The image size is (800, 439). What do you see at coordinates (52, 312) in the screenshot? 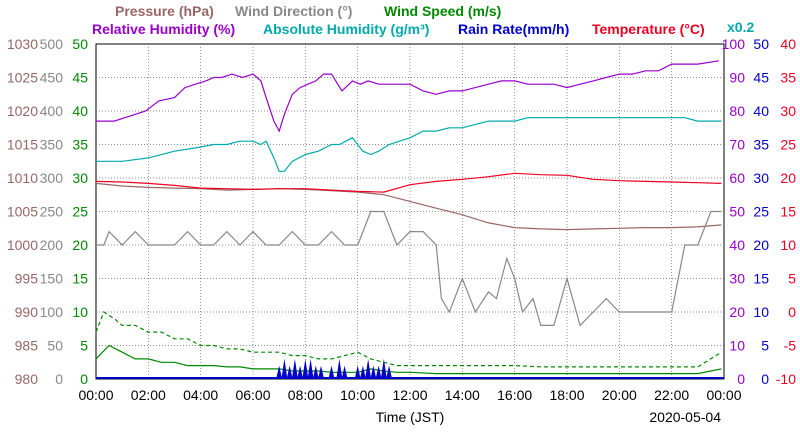
I see `y-tick-wind-direction: 100` at bounding box center [52, 312].